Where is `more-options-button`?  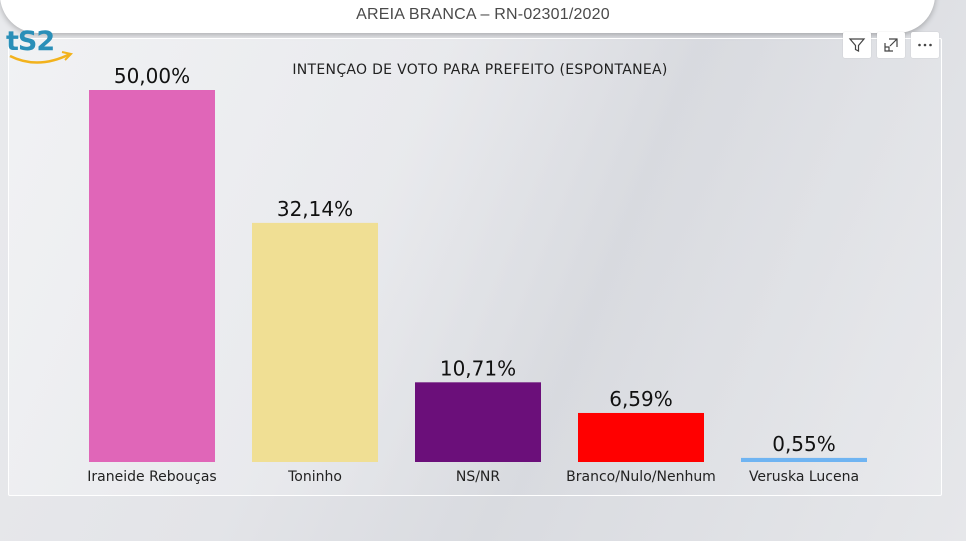
more-options-button is located at coordinates (925, 45).